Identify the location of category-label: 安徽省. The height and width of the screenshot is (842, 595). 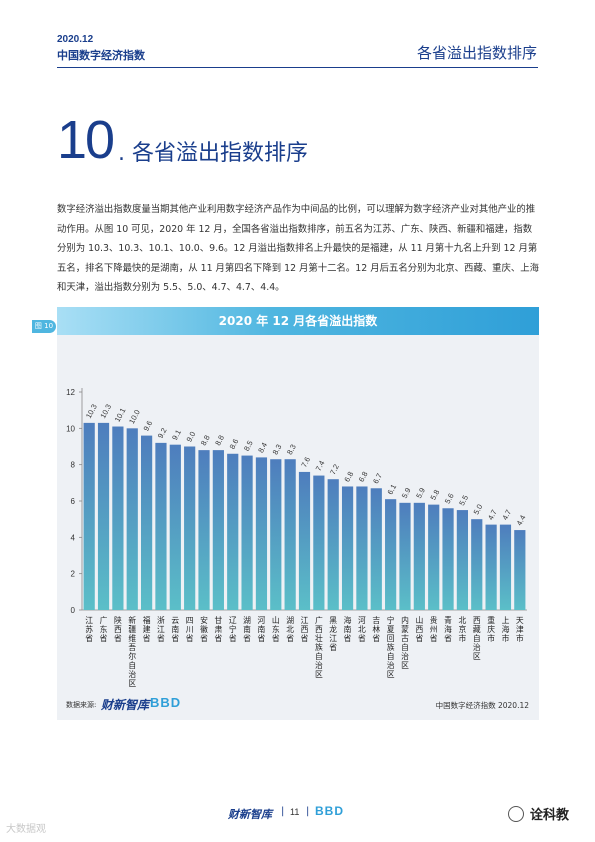
(204, 629).